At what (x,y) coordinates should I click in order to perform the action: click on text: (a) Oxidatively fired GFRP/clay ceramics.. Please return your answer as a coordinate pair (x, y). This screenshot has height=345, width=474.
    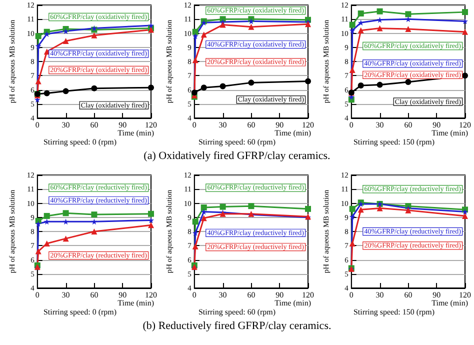
    Looking at the image, I should click on (237, 156).